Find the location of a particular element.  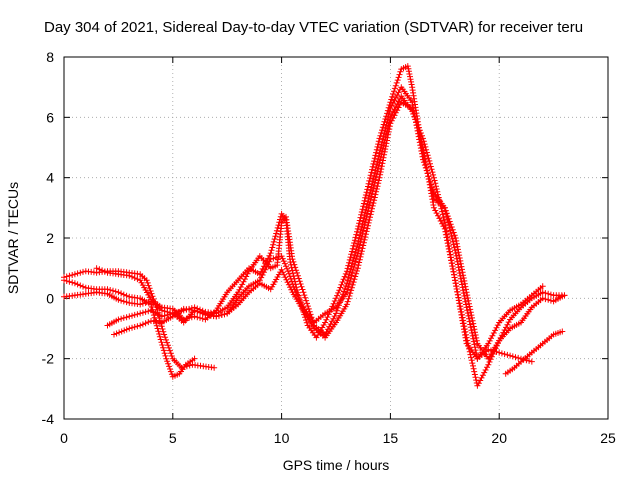

x-tick-label: 25 is located at coordinates (608, 438).